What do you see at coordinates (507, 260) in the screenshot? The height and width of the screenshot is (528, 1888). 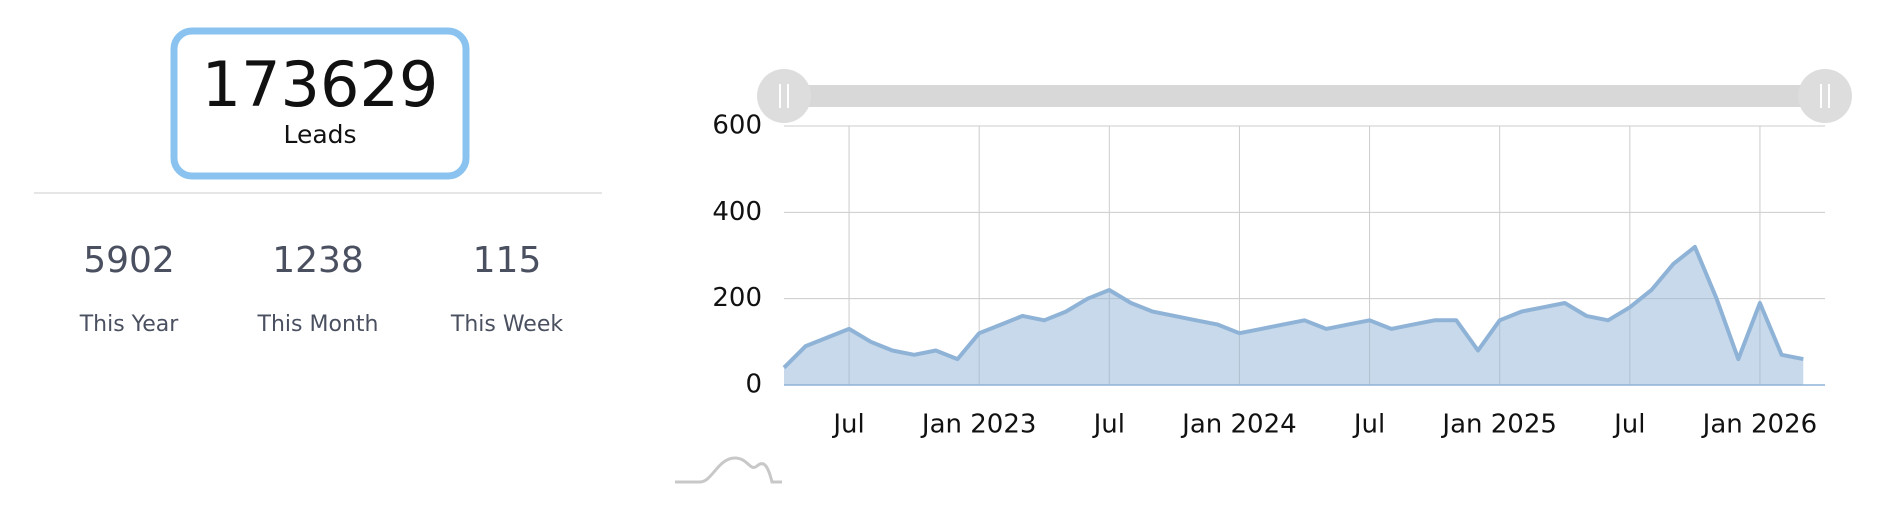 I see `stat-value: 115` at bounding box center [507, 260].